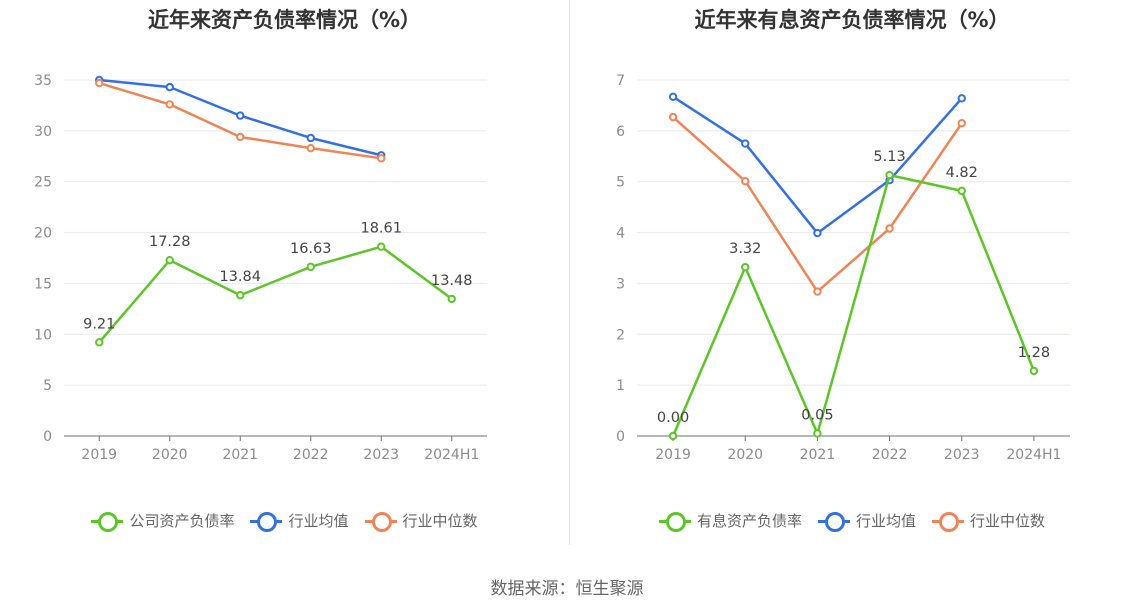 Image resolution: width=1134 pixels, height=612 pixels. Describe the element at coordinates (745, 249) in the screenshot. I see `data-label: 3.32` at that location.